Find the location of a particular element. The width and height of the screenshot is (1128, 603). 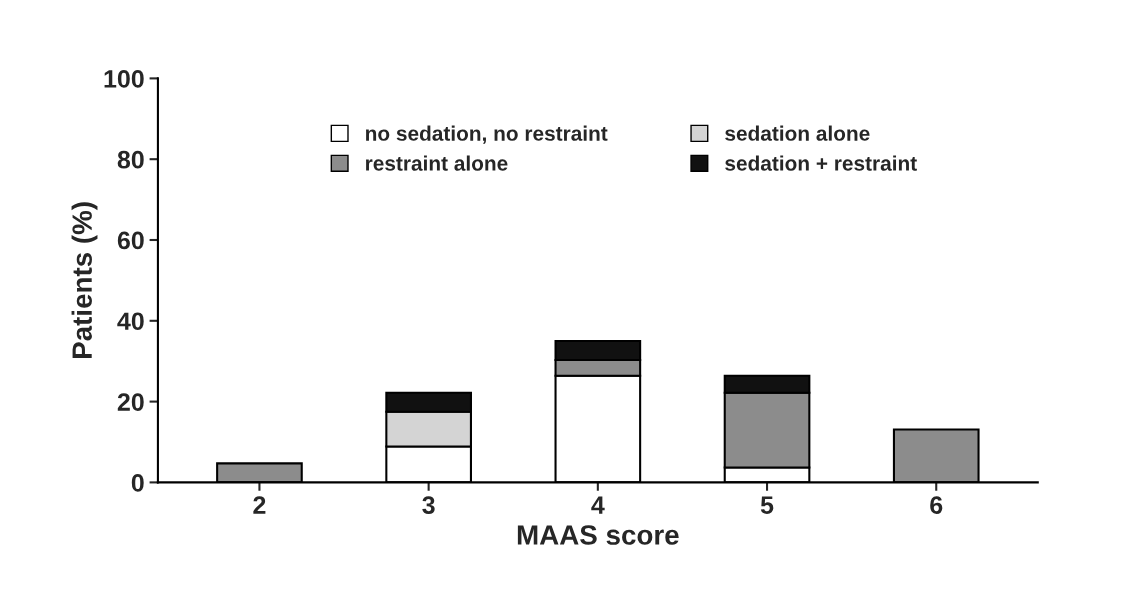

y-tick-label: 40 is located at coordinates (130, 321).